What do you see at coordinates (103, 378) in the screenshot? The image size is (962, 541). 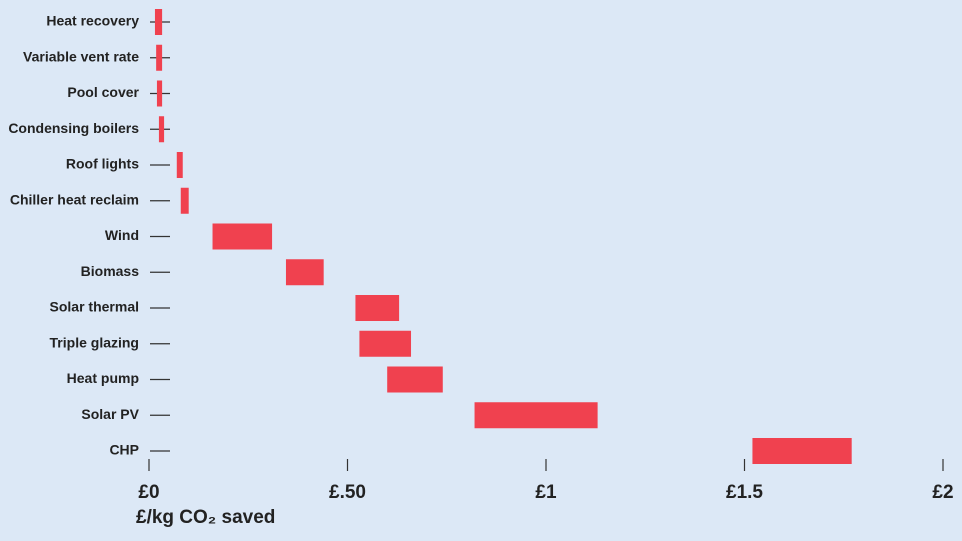 I see `y-tick-label: Heat pump` at bounding box center [103, 378].